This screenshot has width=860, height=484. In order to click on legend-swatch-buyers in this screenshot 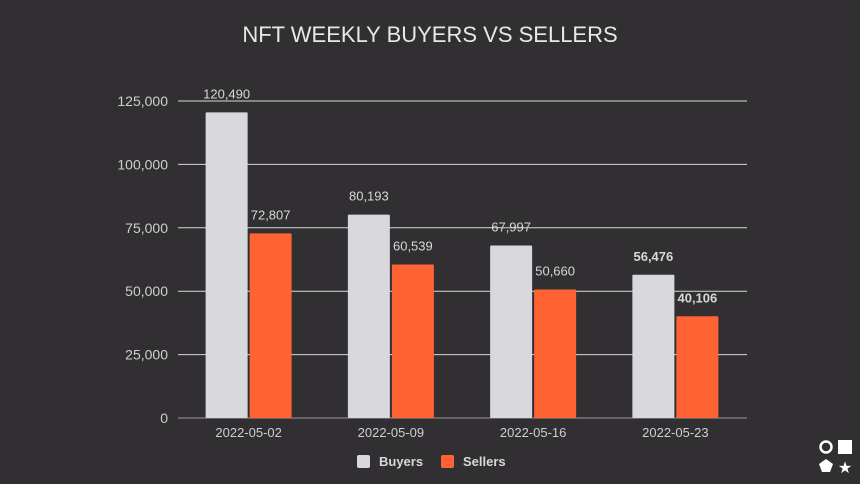, I will do `click(363, 461)`.